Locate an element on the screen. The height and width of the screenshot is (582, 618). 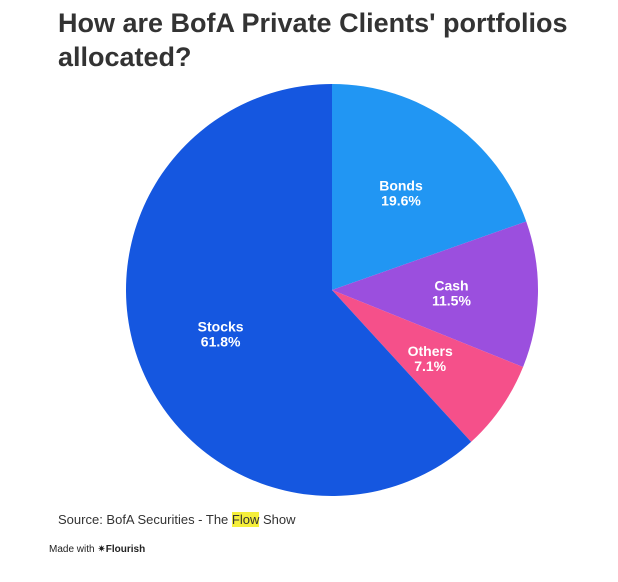
slice-label-cash: Cash is located at coordinates (451, 286).